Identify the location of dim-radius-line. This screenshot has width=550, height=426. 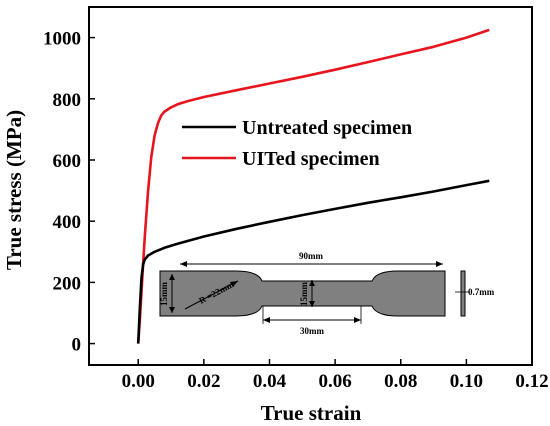
(211, 295).